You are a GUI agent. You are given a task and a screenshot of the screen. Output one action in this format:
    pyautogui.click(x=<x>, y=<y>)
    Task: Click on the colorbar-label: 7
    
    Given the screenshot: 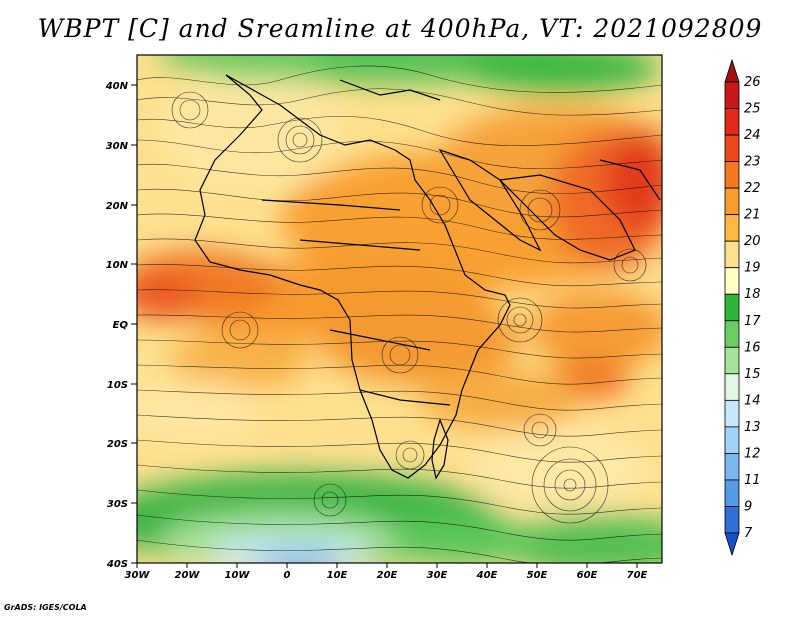 What is the action you would take?
    pyautogui.click(x=748, y=533)
    